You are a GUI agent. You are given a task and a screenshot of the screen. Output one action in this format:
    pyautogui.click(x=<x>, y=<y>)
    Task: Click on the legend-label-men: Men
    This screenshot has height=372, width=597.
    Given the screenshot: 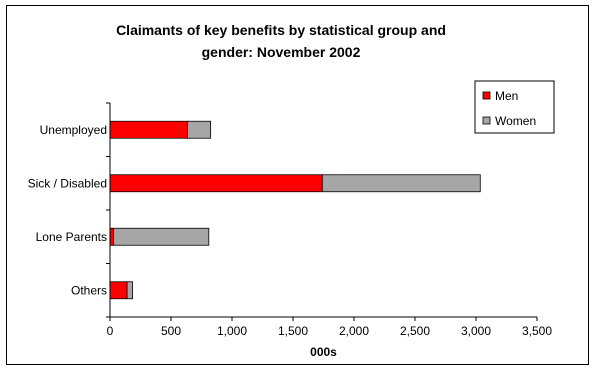 What is the action you would take?
    pyautogui.click(x=506, y=96)
    